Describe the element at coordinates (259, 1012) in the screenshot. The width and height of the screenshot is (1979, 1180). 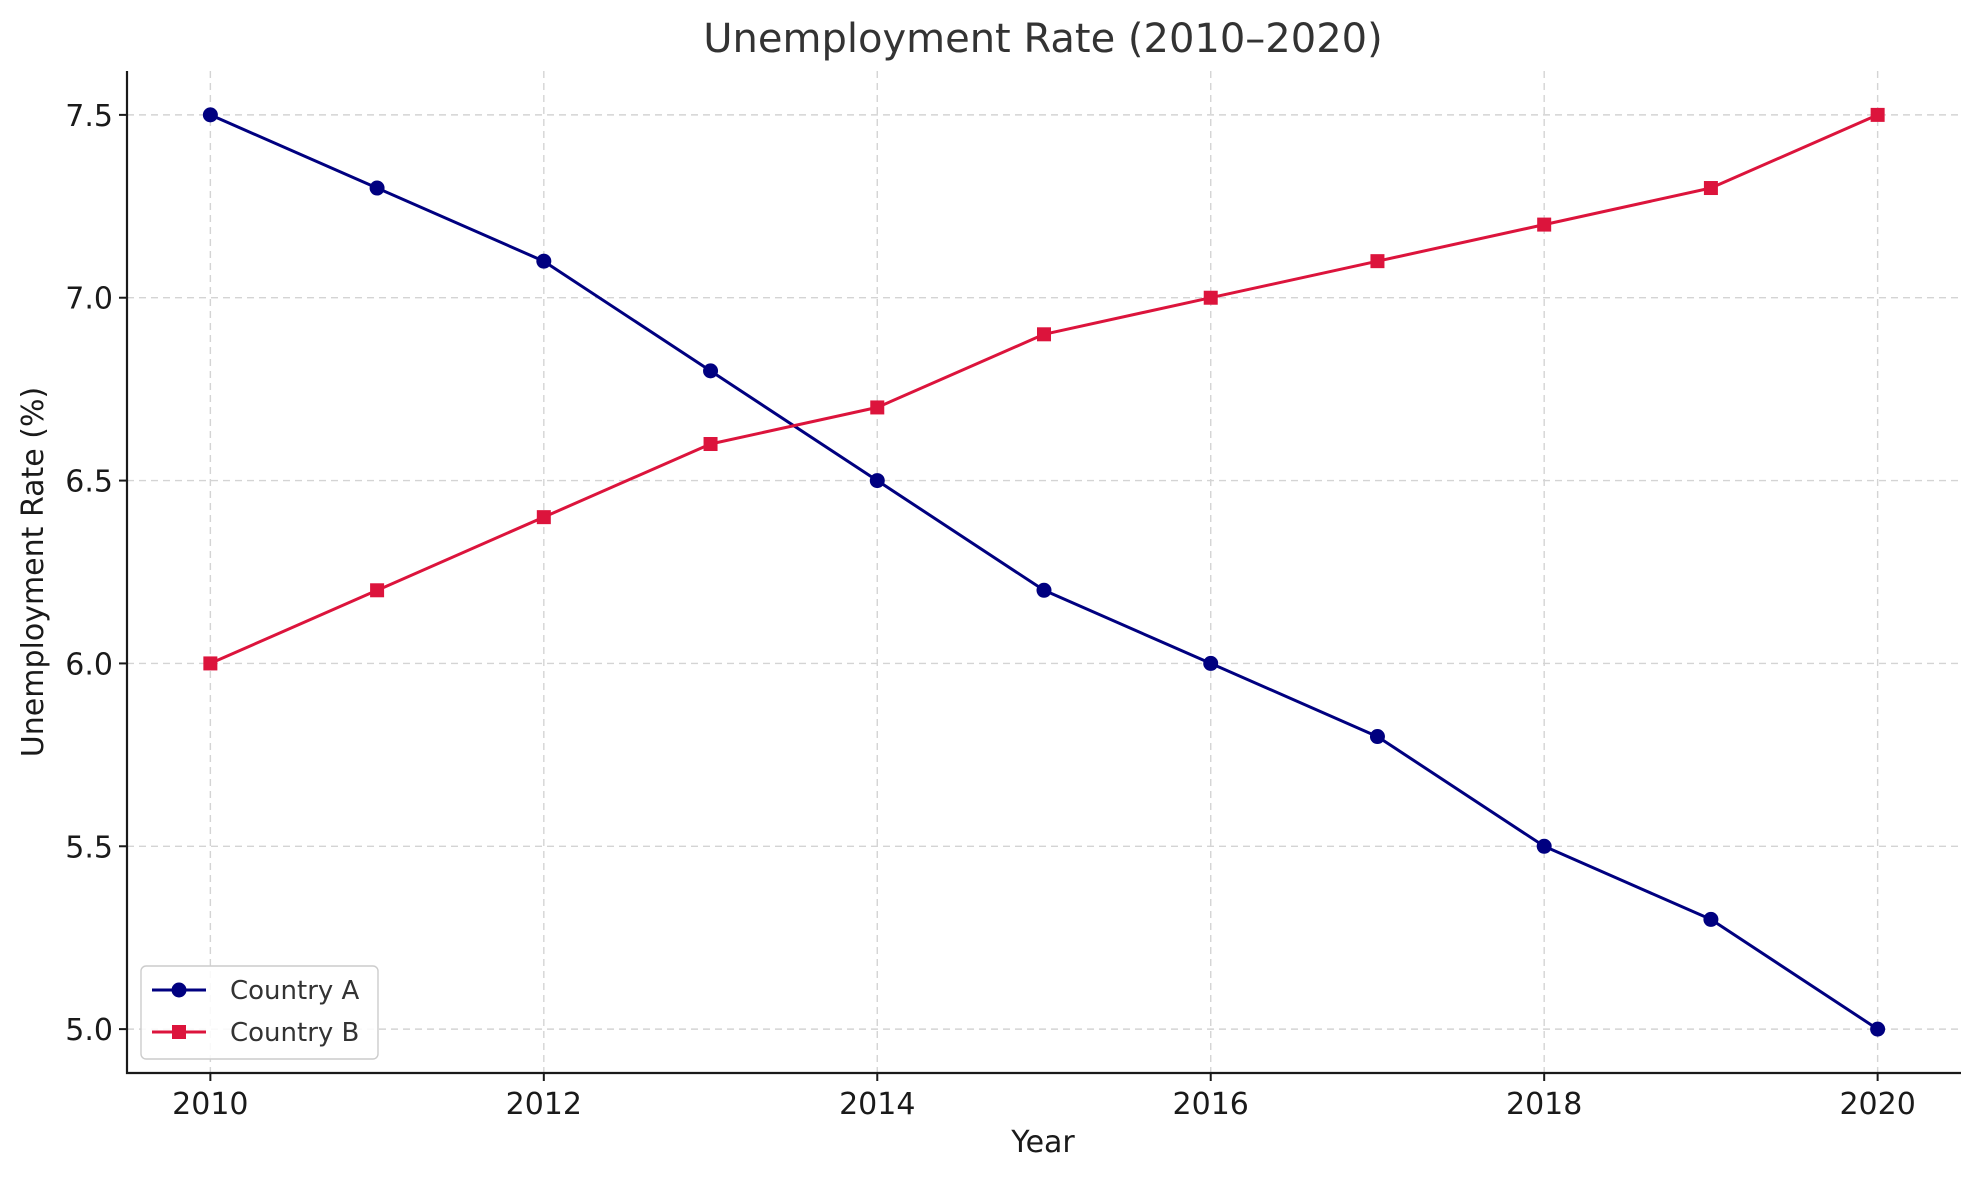
I see `legend: Country A Country B` at that location.